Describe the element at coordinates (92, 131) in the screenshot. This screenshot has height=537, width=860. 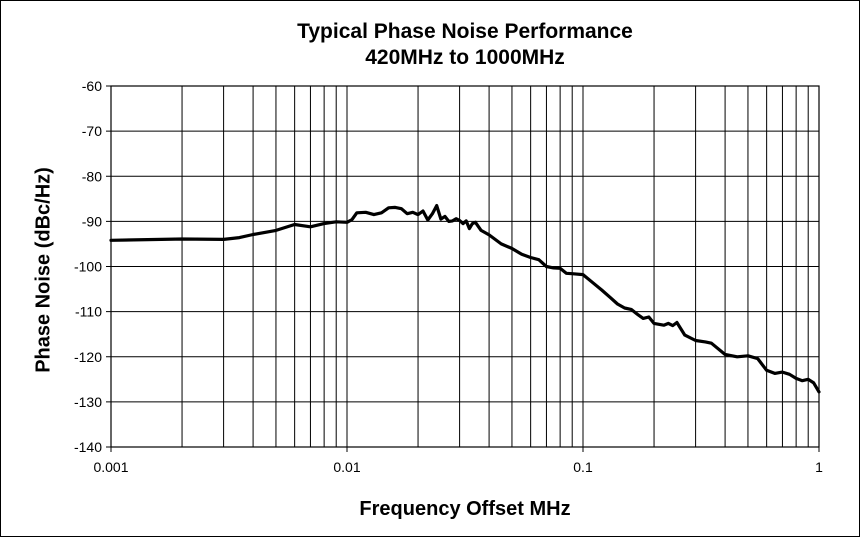
I see `y-tick-label: -70` at that location.